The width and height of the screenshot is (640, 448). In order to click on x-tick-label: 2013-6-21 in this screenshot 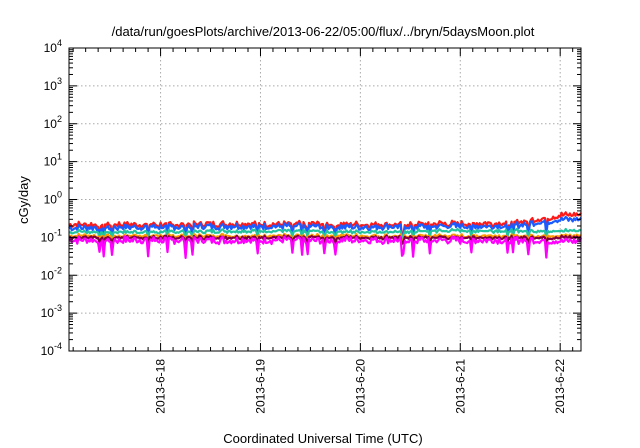, I will do `click(460, 386)`.